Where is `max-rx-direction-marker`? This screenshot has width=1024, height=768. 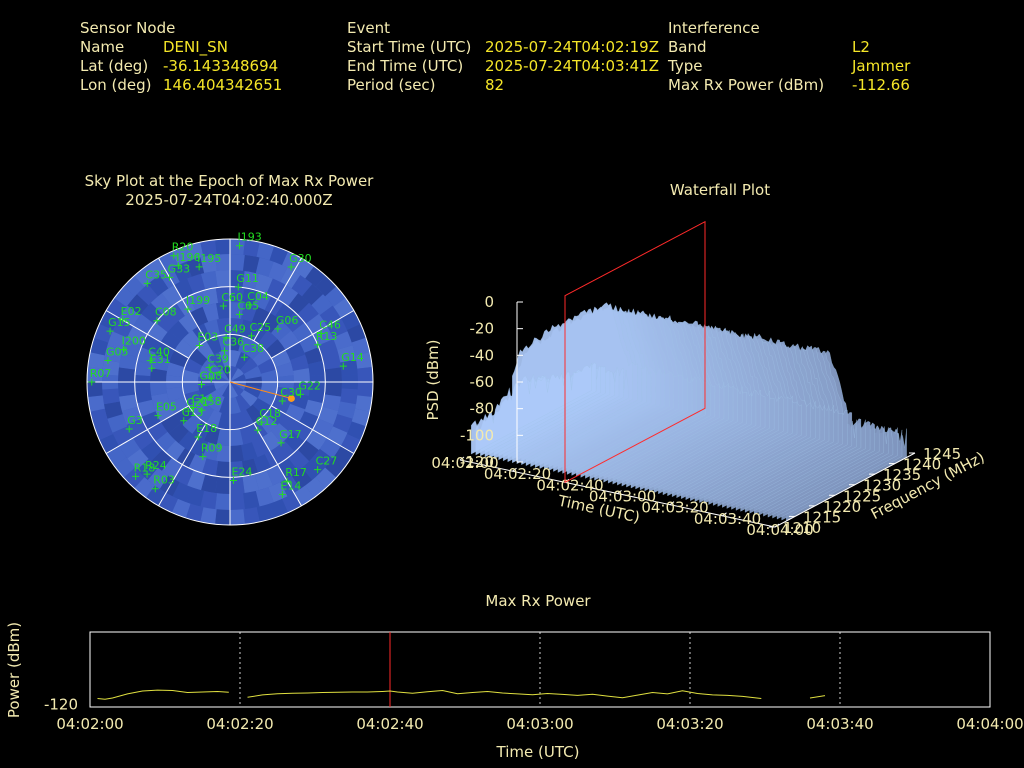
max-rx-direction-marker is located at coordinates (291, 398).